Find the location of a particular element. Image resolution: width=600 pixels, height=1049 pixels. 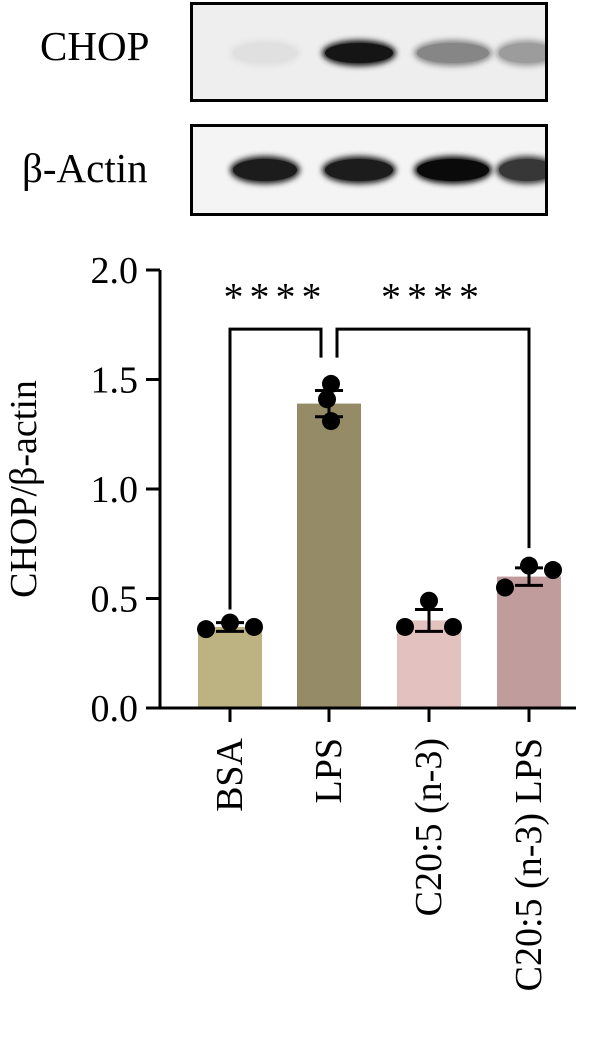

y-tick-label-4: 2.0 is located at coordinates (115, 271).